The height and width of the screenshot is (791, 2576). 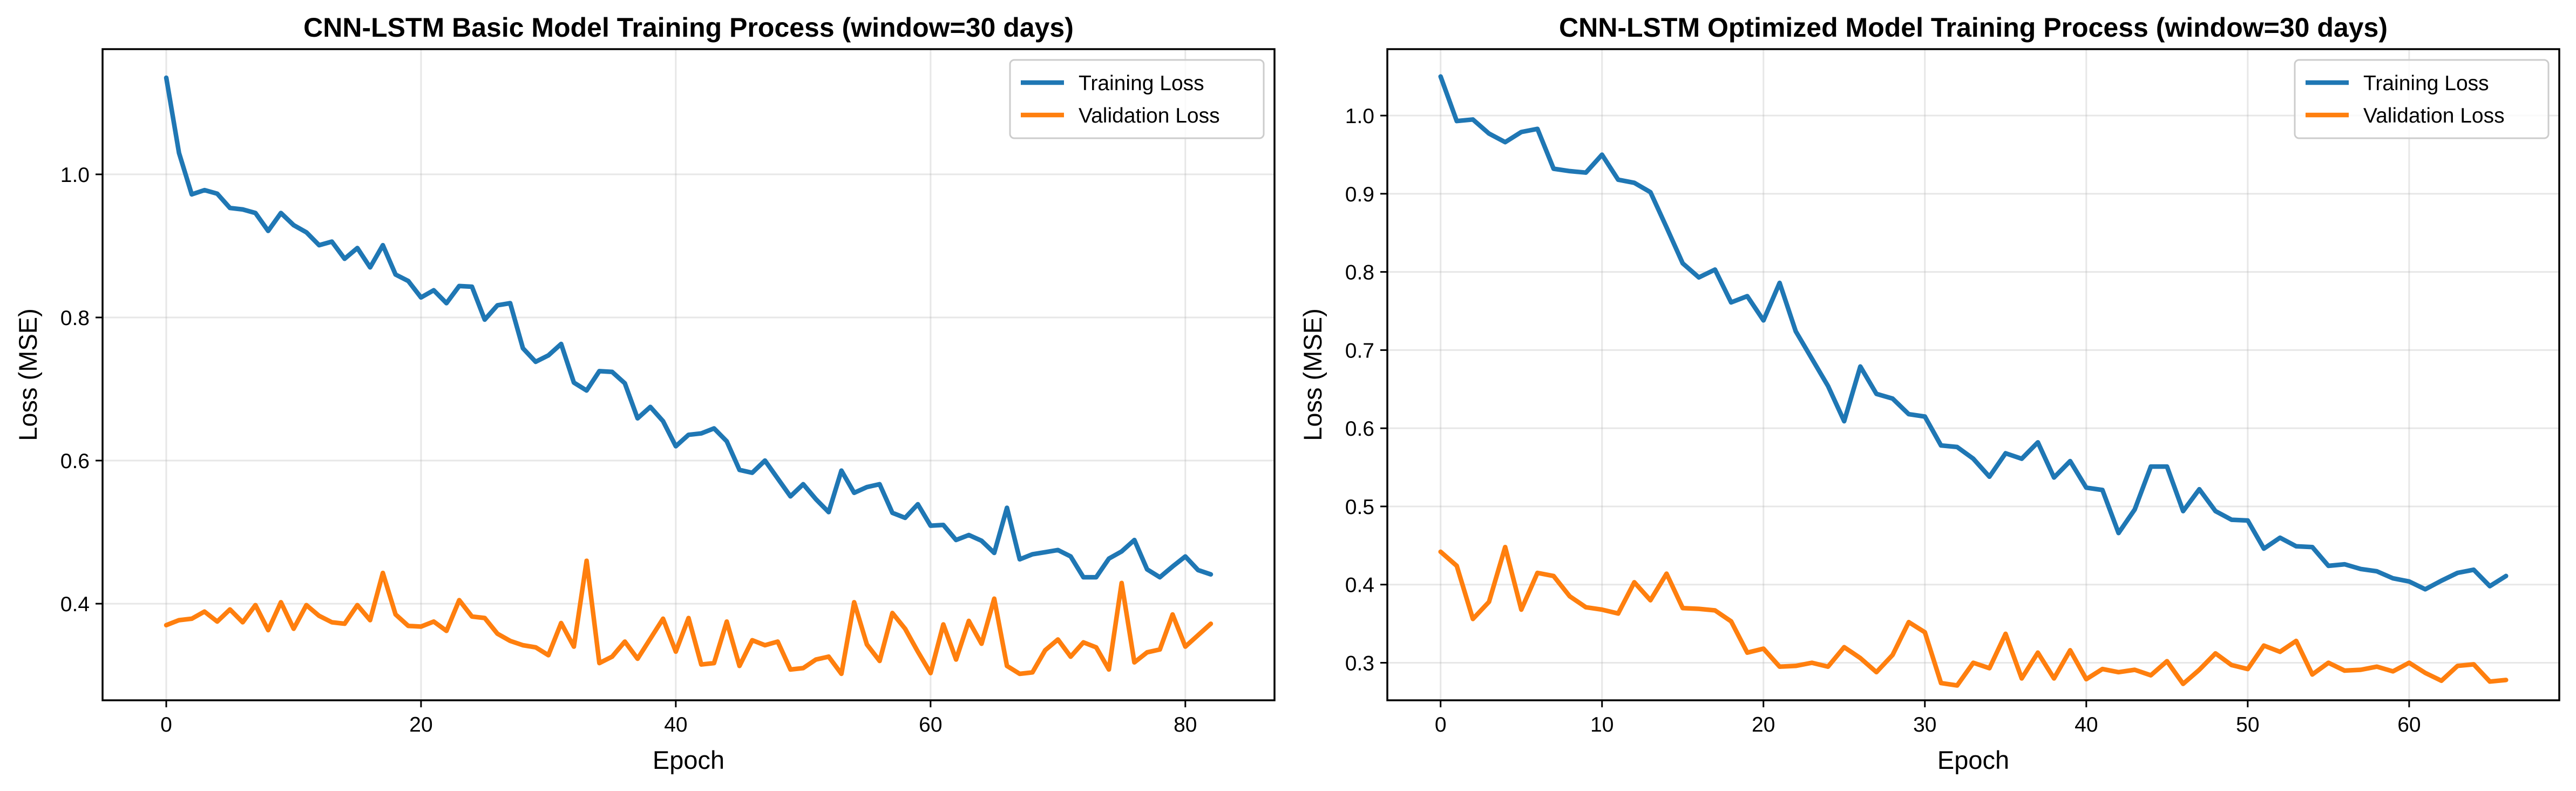 I want to click on x-tick-label: 10, so click(x=1602, y=724).